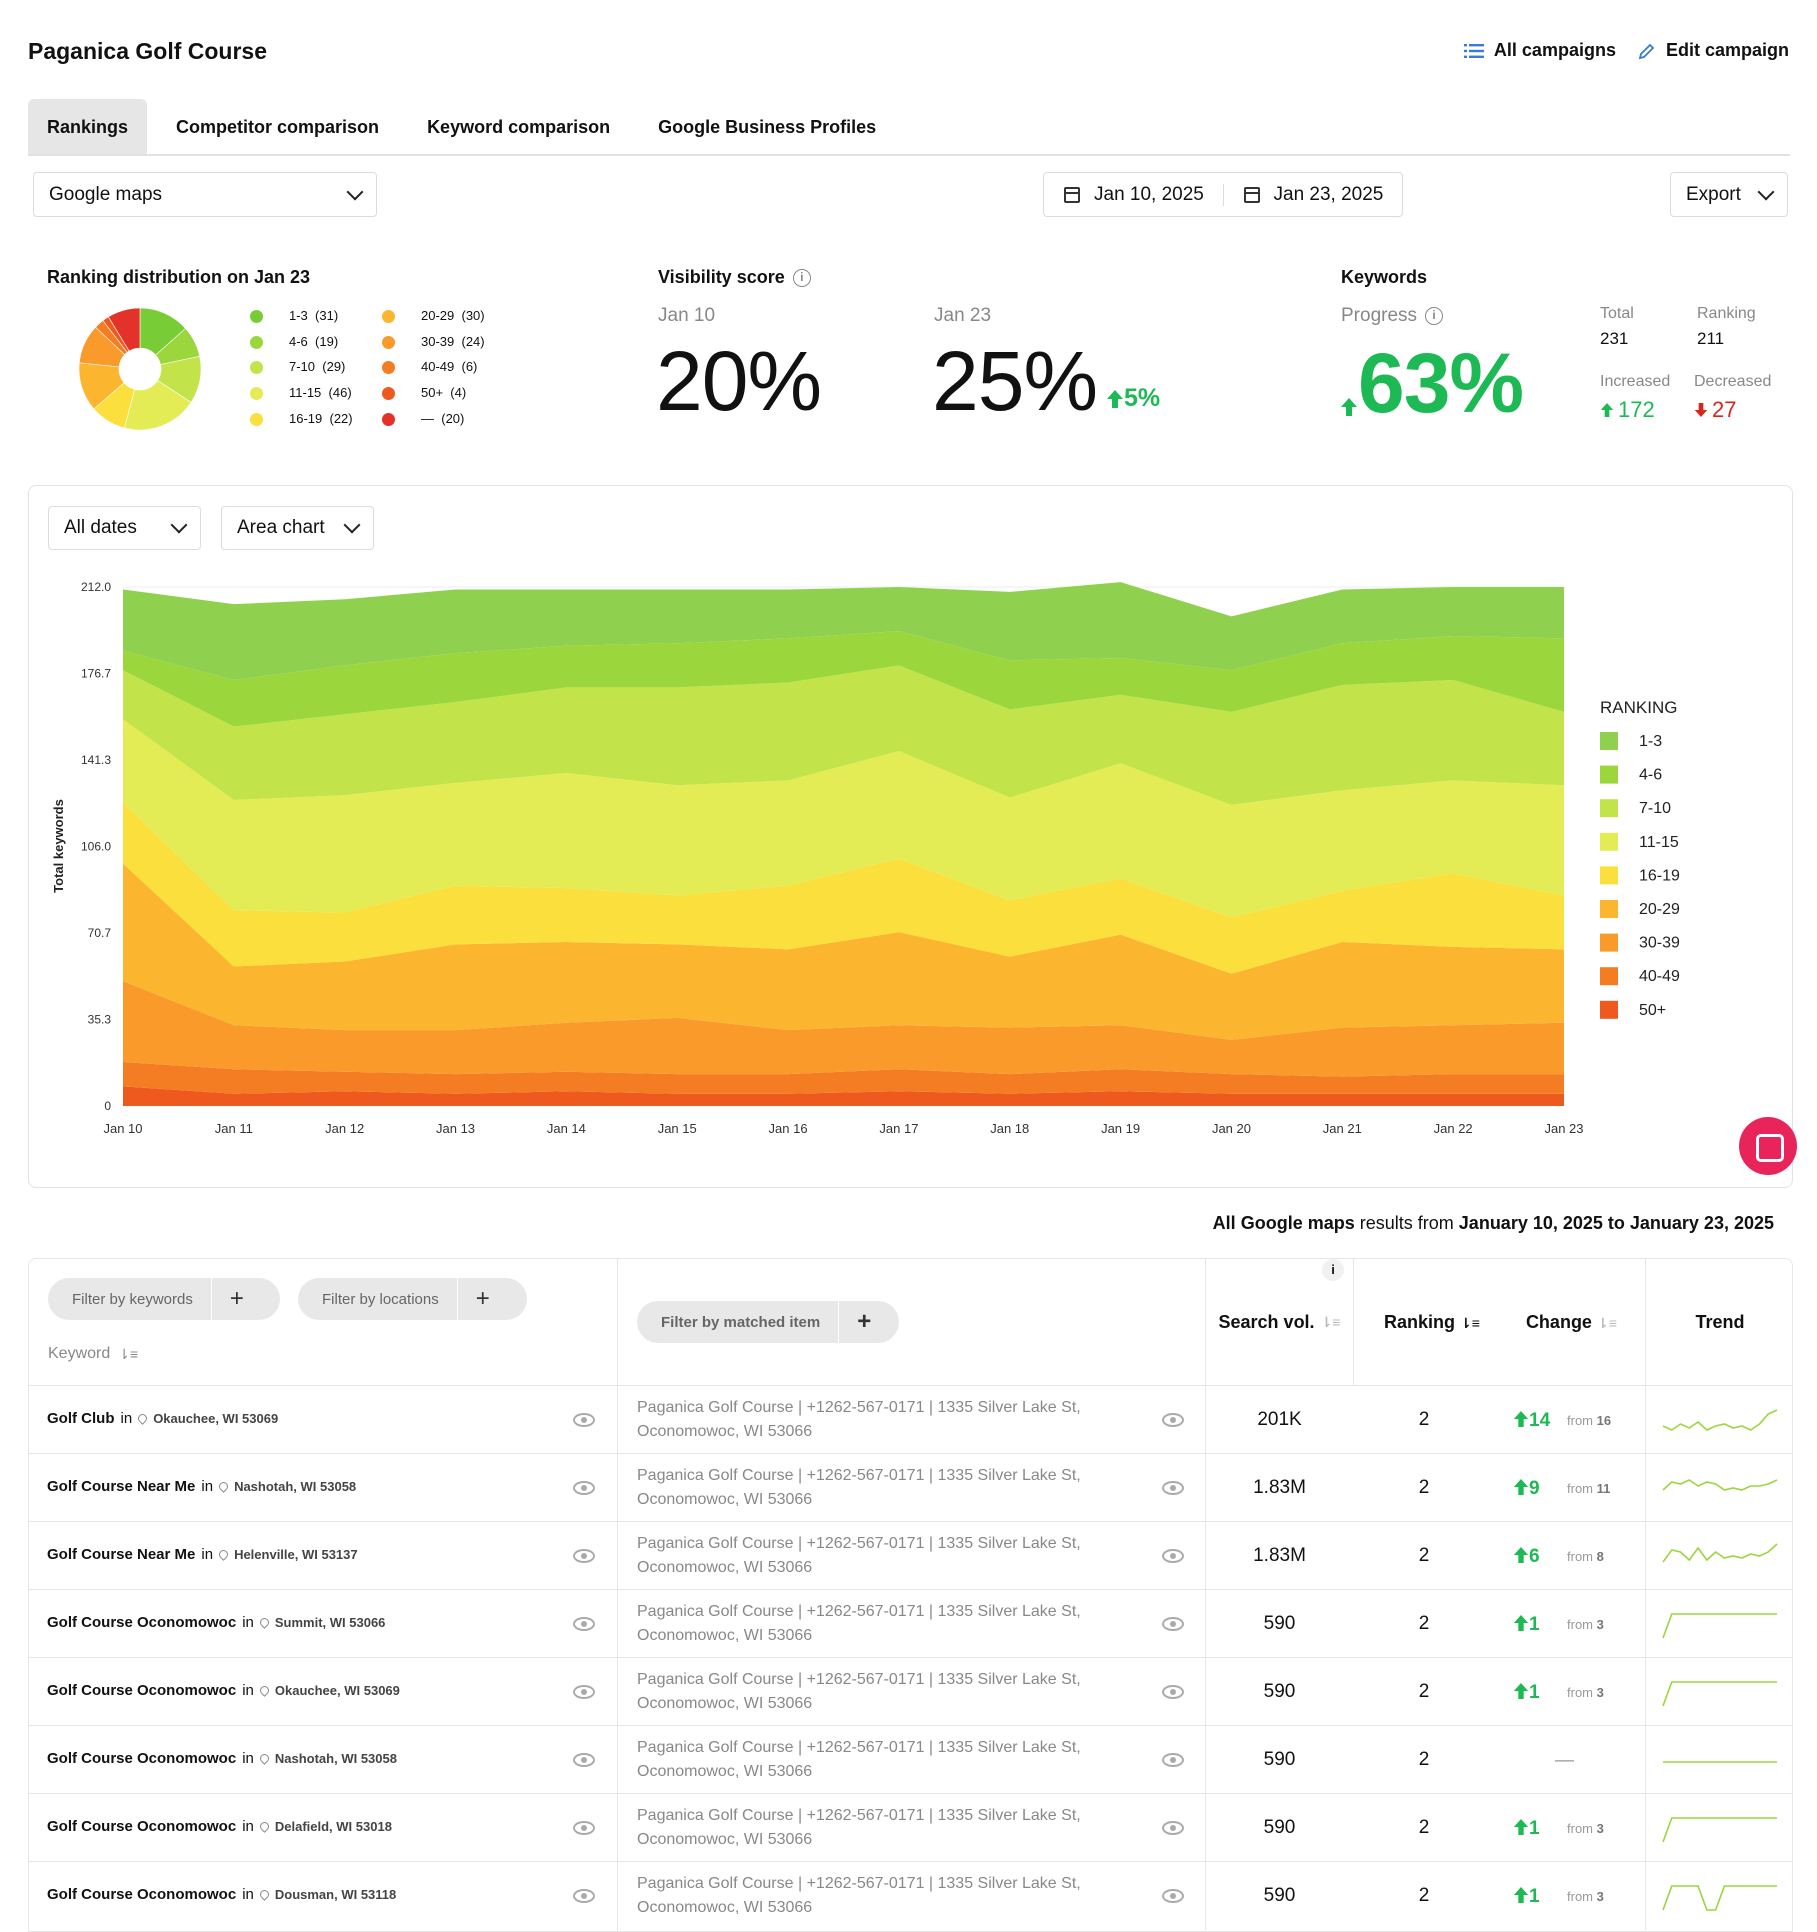 This screenshot has width=1817, height=1932. I want to click on arrow-up-icon, so click(1521, 1895).